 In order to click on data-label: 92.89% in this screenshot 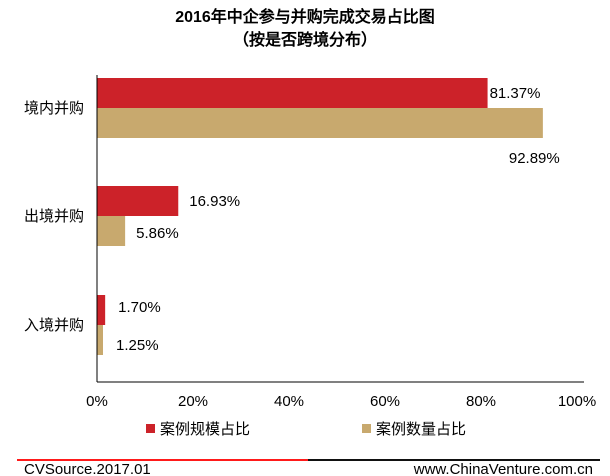, I will do `click(534, 158)`.